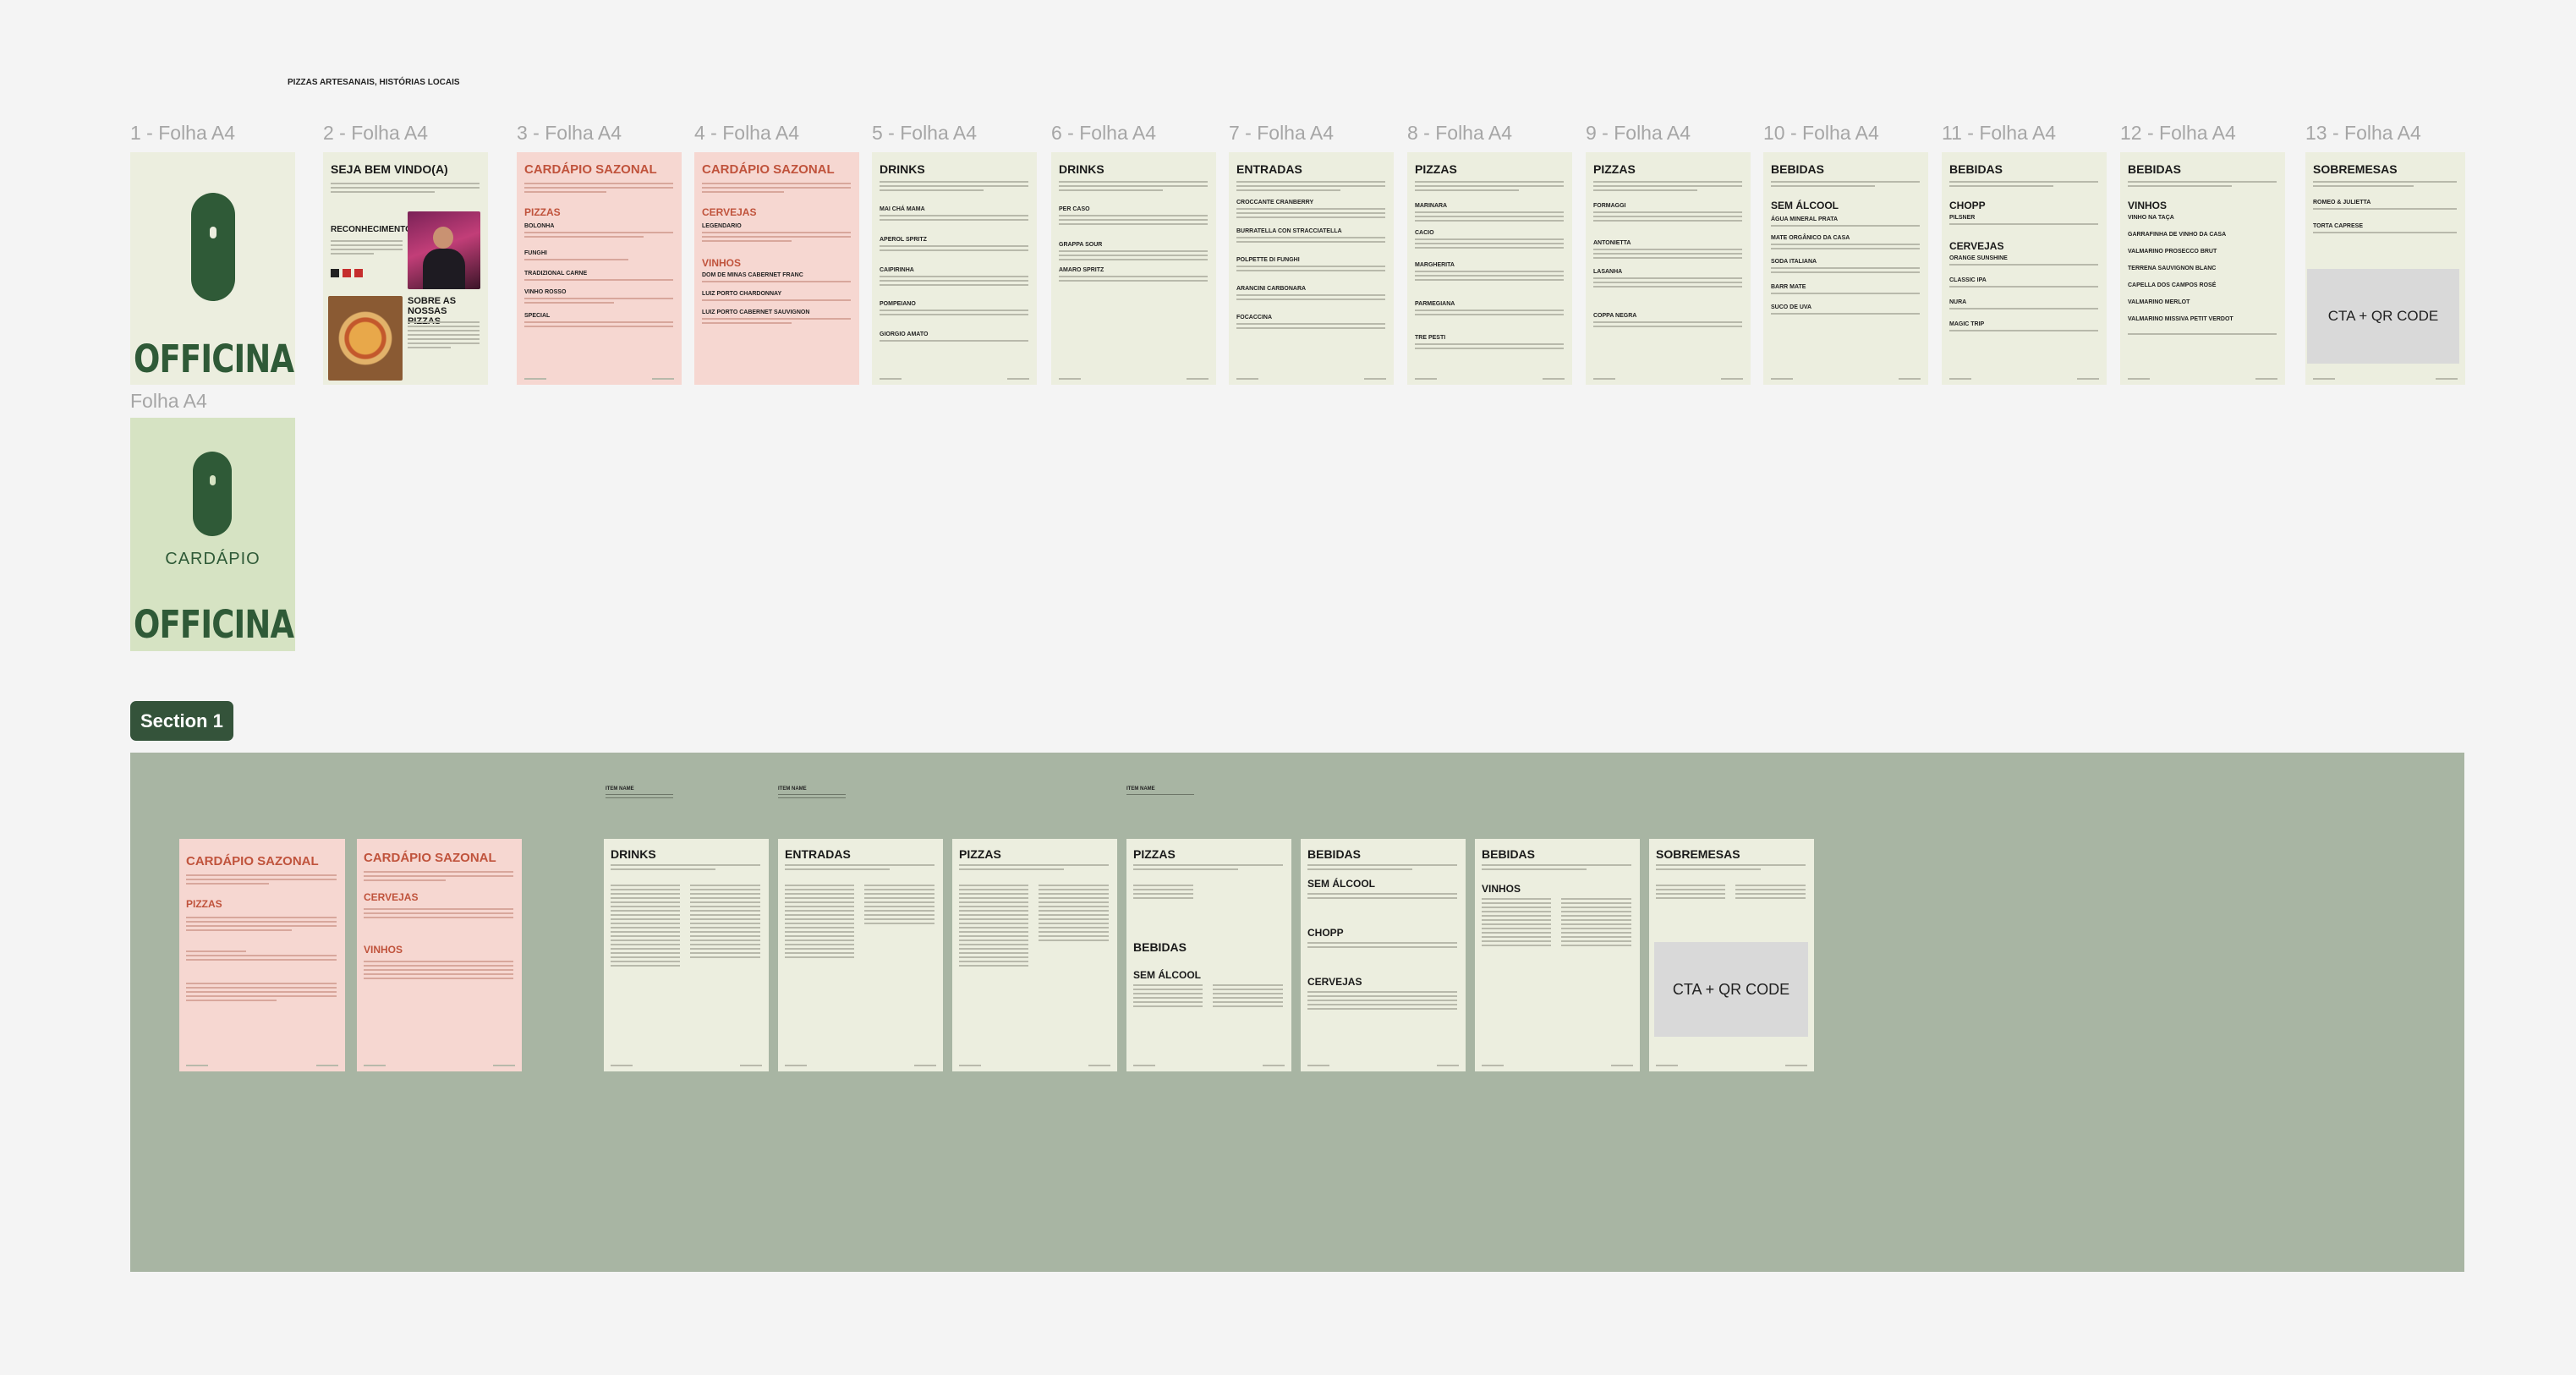  I want to click on section-heading: VINHOS, so click(722, 263).